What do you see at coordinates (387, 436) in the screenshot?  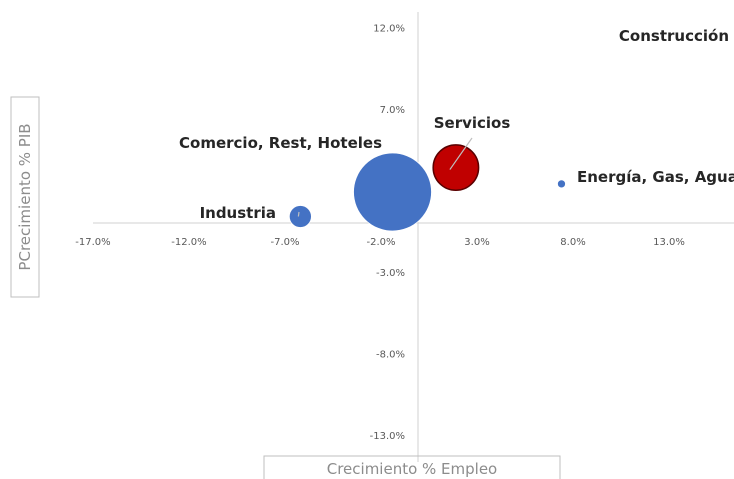 I see `y-tick-label: -13.0%` at bounding box center [387, 436].